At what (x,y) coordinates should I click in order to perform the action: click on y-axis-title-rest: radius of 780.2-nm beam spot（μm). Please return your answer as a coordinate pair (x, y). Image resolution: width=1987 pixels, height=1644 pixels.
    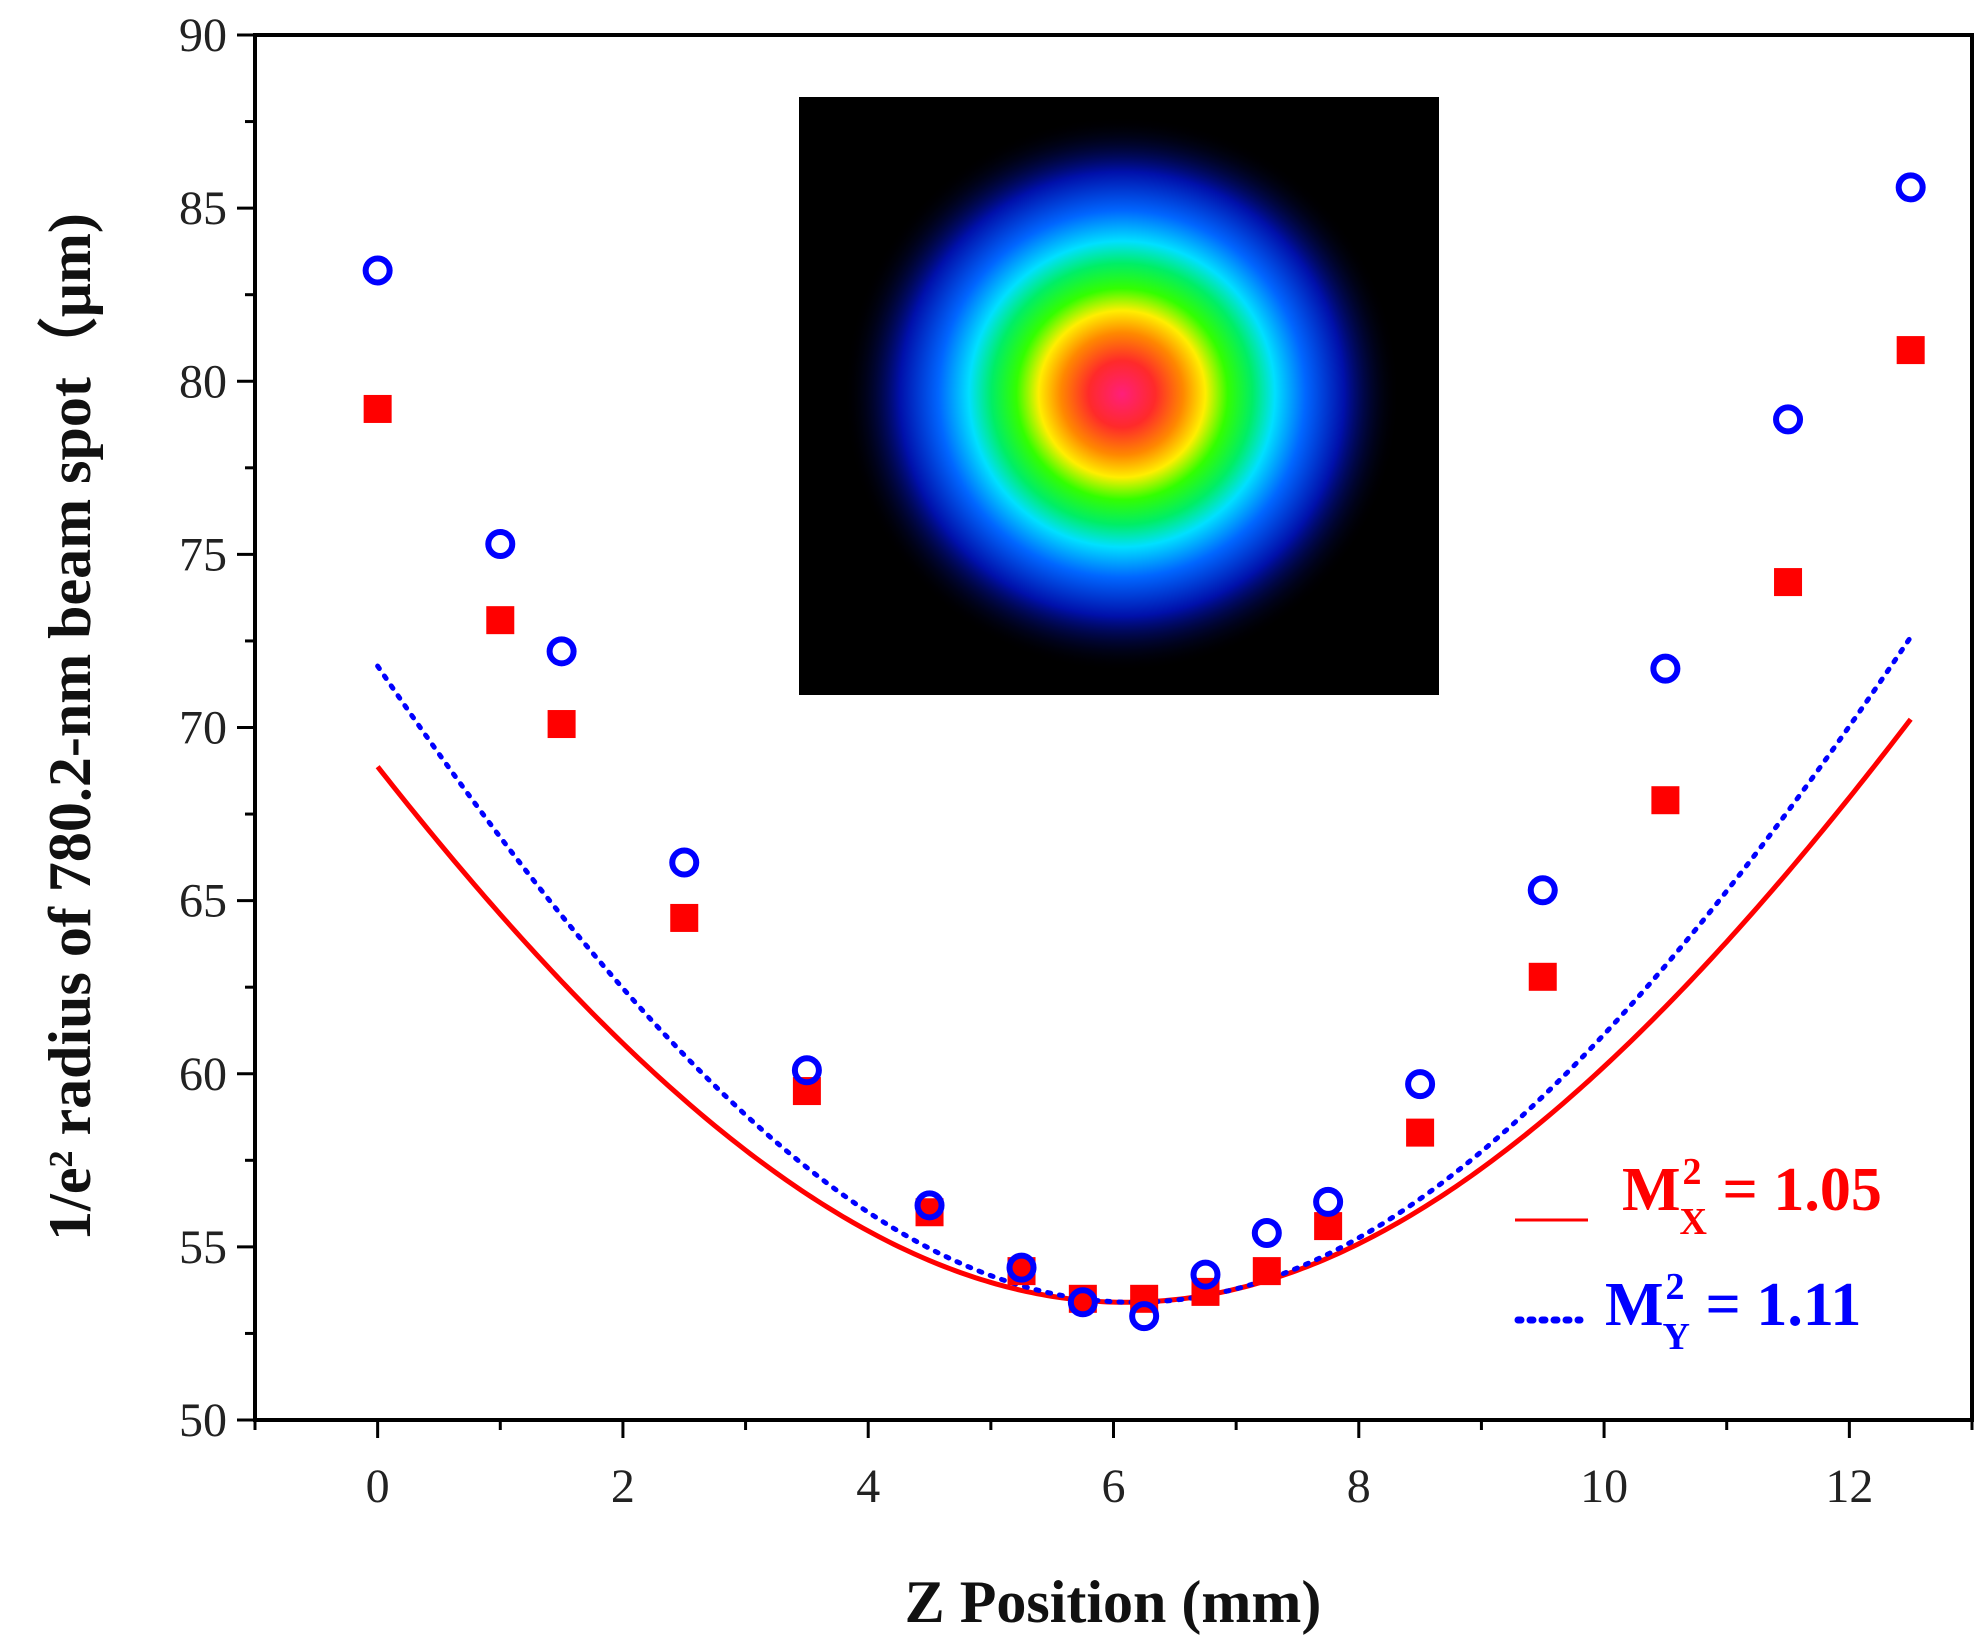
    Looking at the image, I should click on (69, 681).